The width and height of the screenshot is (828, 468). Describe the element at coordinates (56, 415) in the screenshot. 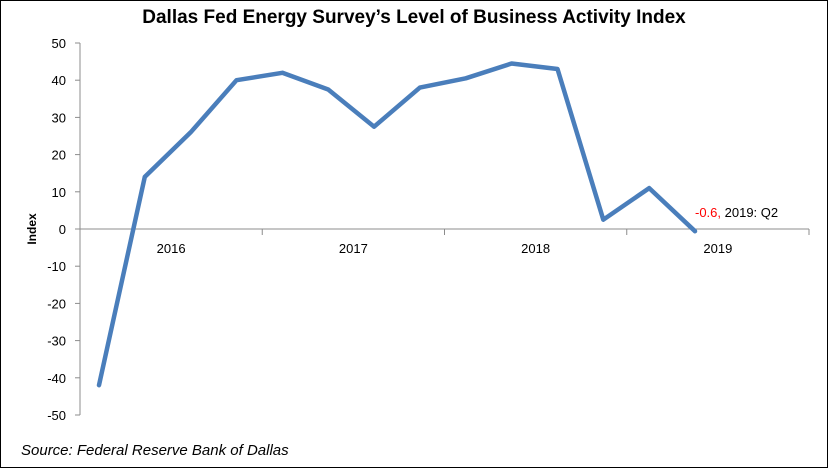

I see `y-tick-label: -50` at that location.